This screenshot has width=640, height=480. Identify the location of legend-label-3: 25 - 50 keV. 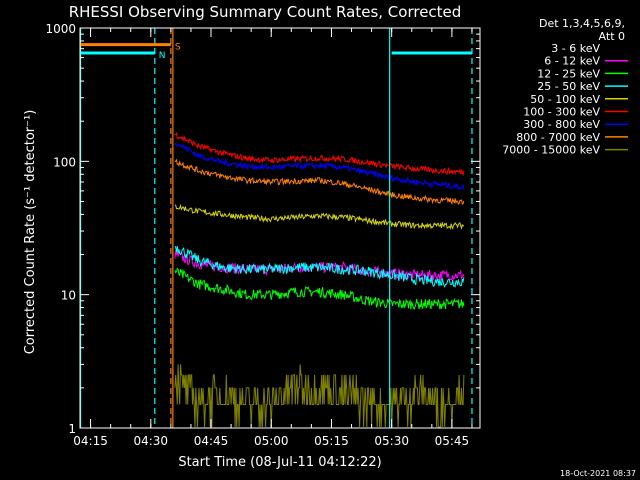
(568, 86).